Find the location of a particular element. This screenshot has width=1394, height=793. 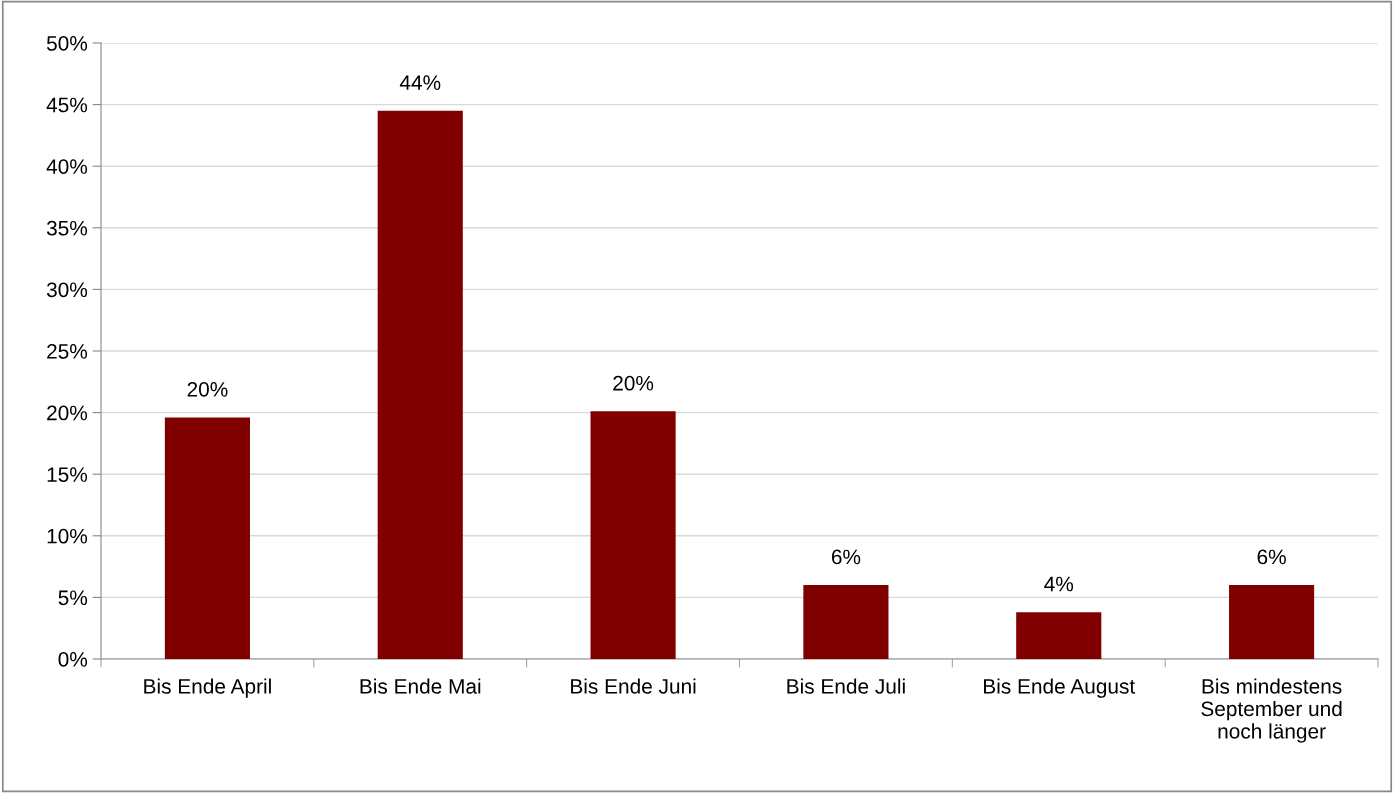

x-tick-label: Bis Ende April is located at coordinates (207, 688).